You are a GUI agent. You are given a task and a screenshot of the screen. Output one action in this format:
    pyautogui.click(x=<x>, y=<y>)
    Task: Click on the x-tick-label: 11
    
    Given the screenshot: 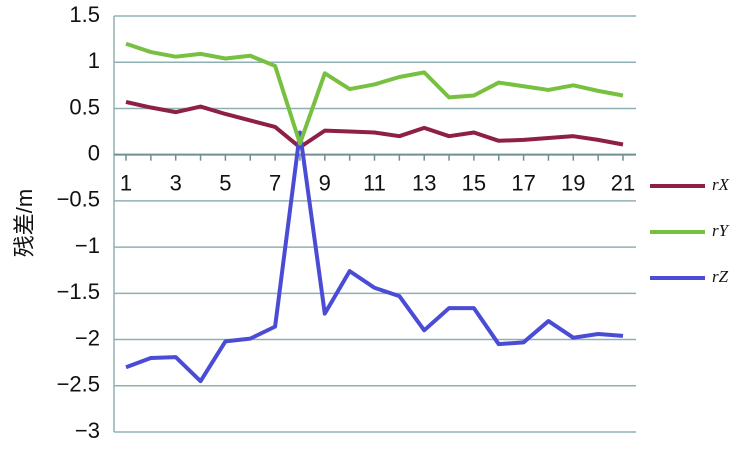 What is the action you would take?
    pyautogui.click(x=374, y=182)
    